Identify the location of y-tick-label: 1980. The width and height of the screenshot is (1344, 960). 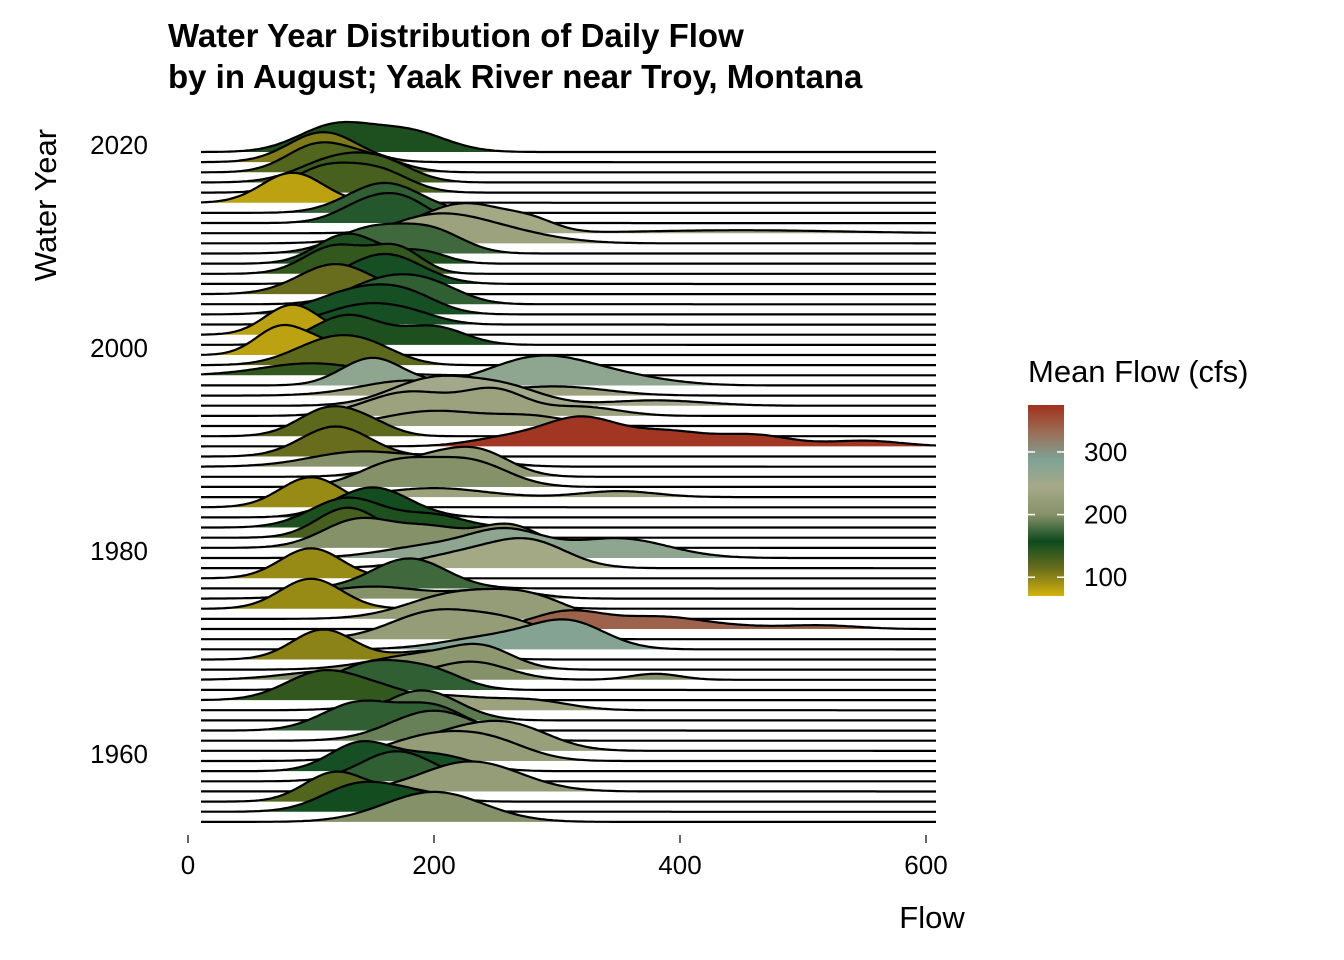
(119, 551).